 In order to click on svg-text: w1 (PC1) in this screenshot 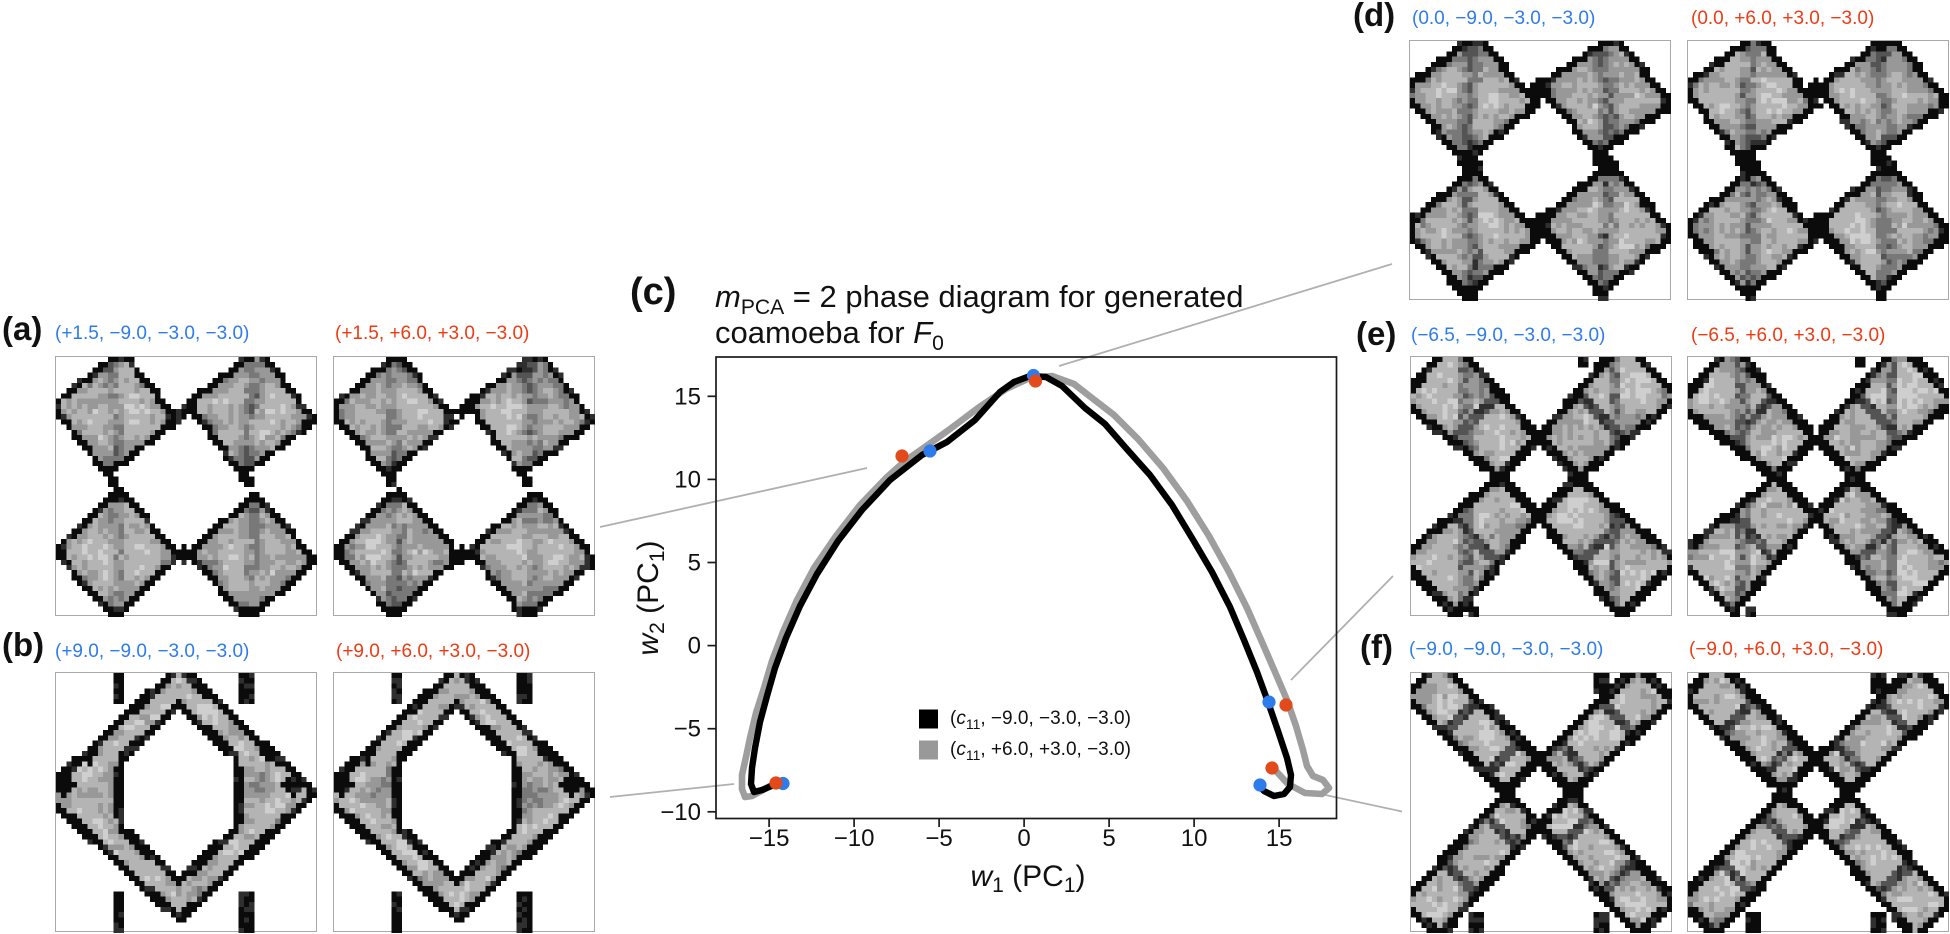, I will do `click(1027, 878)`.